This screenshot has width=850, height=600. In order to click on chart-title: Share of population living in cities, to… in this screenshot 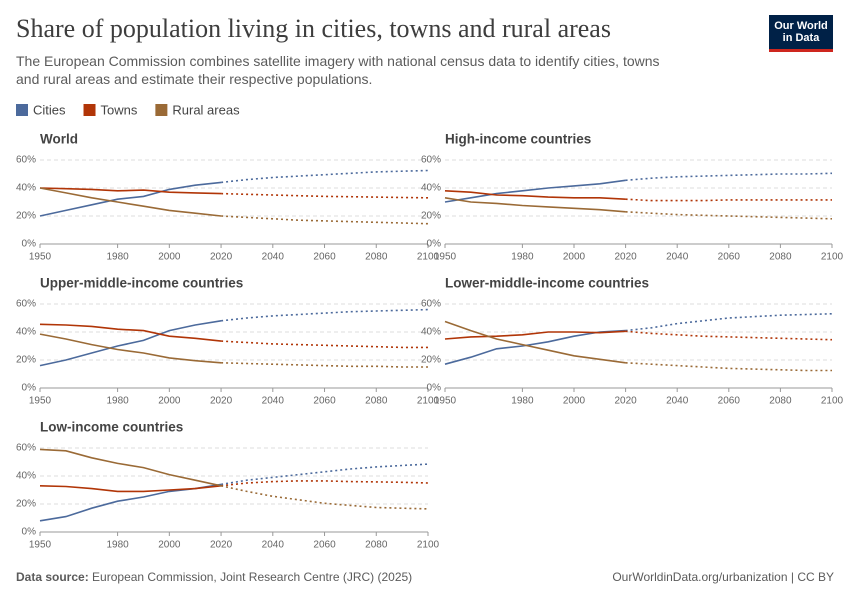, I will do `click(313, 28)`.